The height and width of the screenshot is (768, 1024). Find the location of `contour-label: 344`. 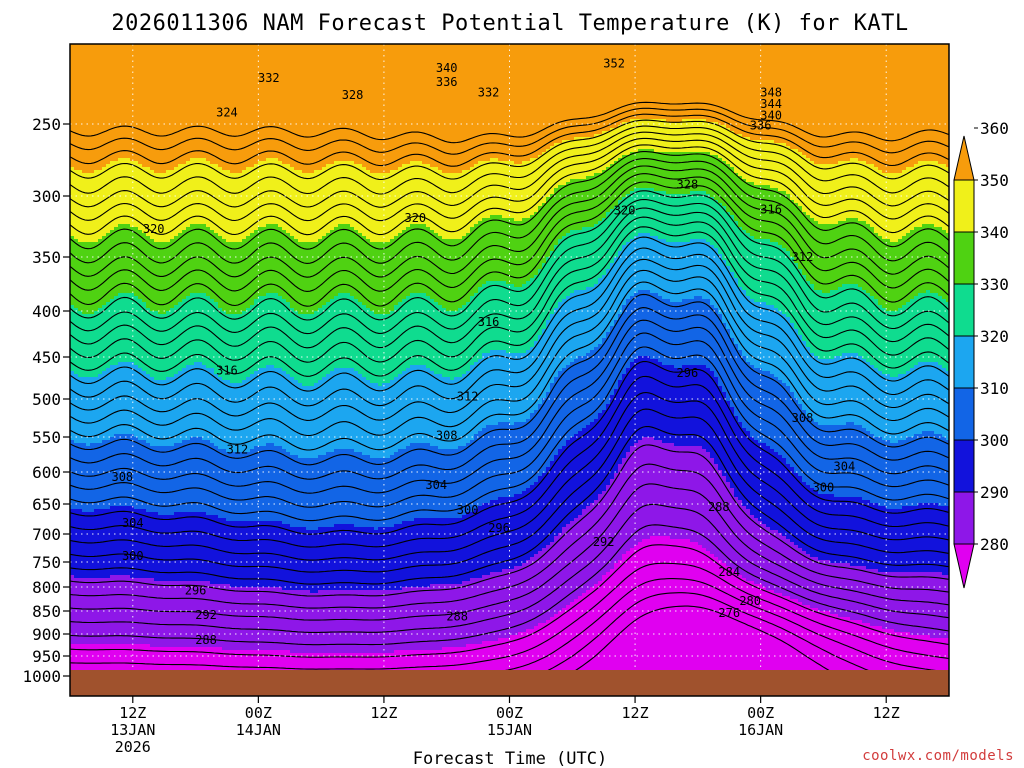

contour-label: 344 is located at coordinates (771, 104).